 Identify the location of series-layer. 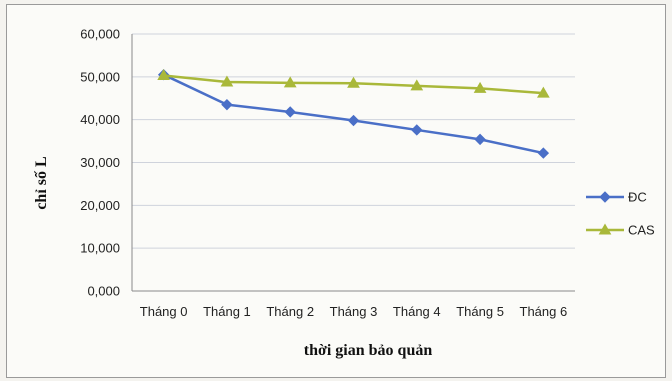
(353, 113).